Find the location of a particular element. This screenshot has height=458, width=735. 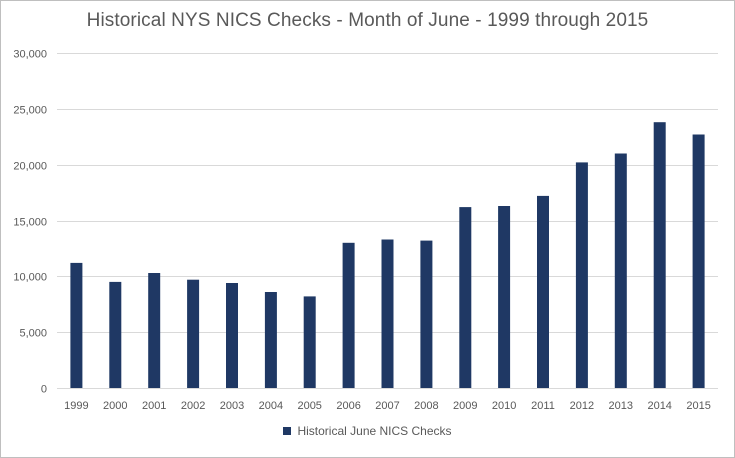

bar-2012 is located at coordinates (581, 275).